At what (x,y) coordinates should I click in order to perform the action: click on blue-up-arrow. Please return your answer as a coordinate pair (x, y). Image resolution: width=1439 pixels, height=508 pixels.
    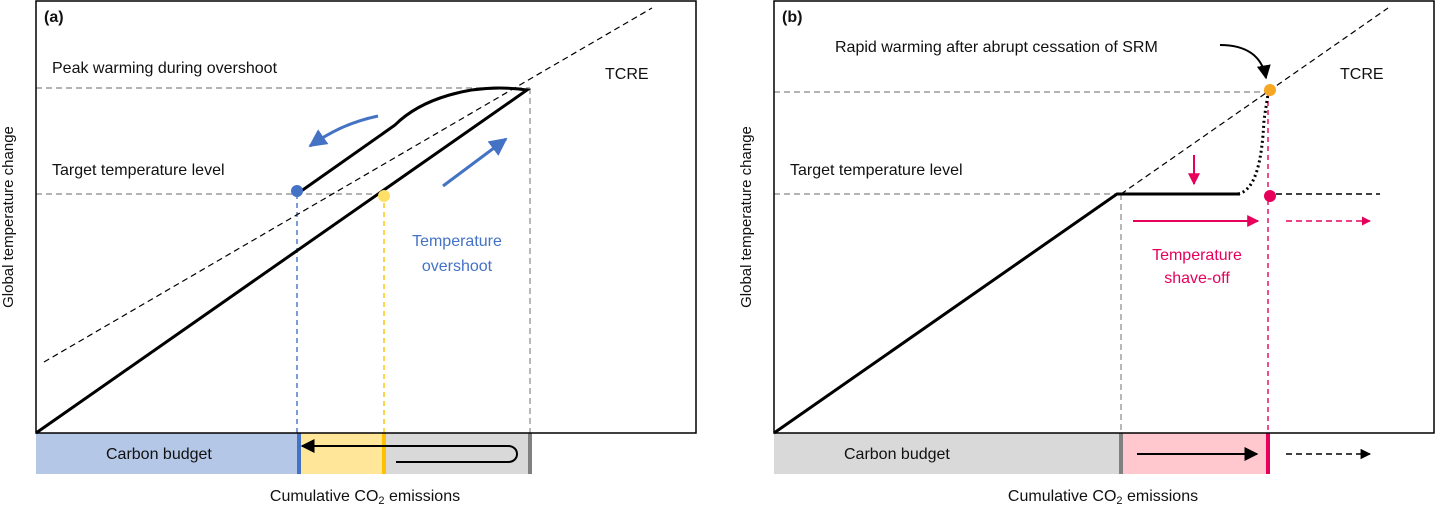
    Looking at the image, I should click on (475, 162).